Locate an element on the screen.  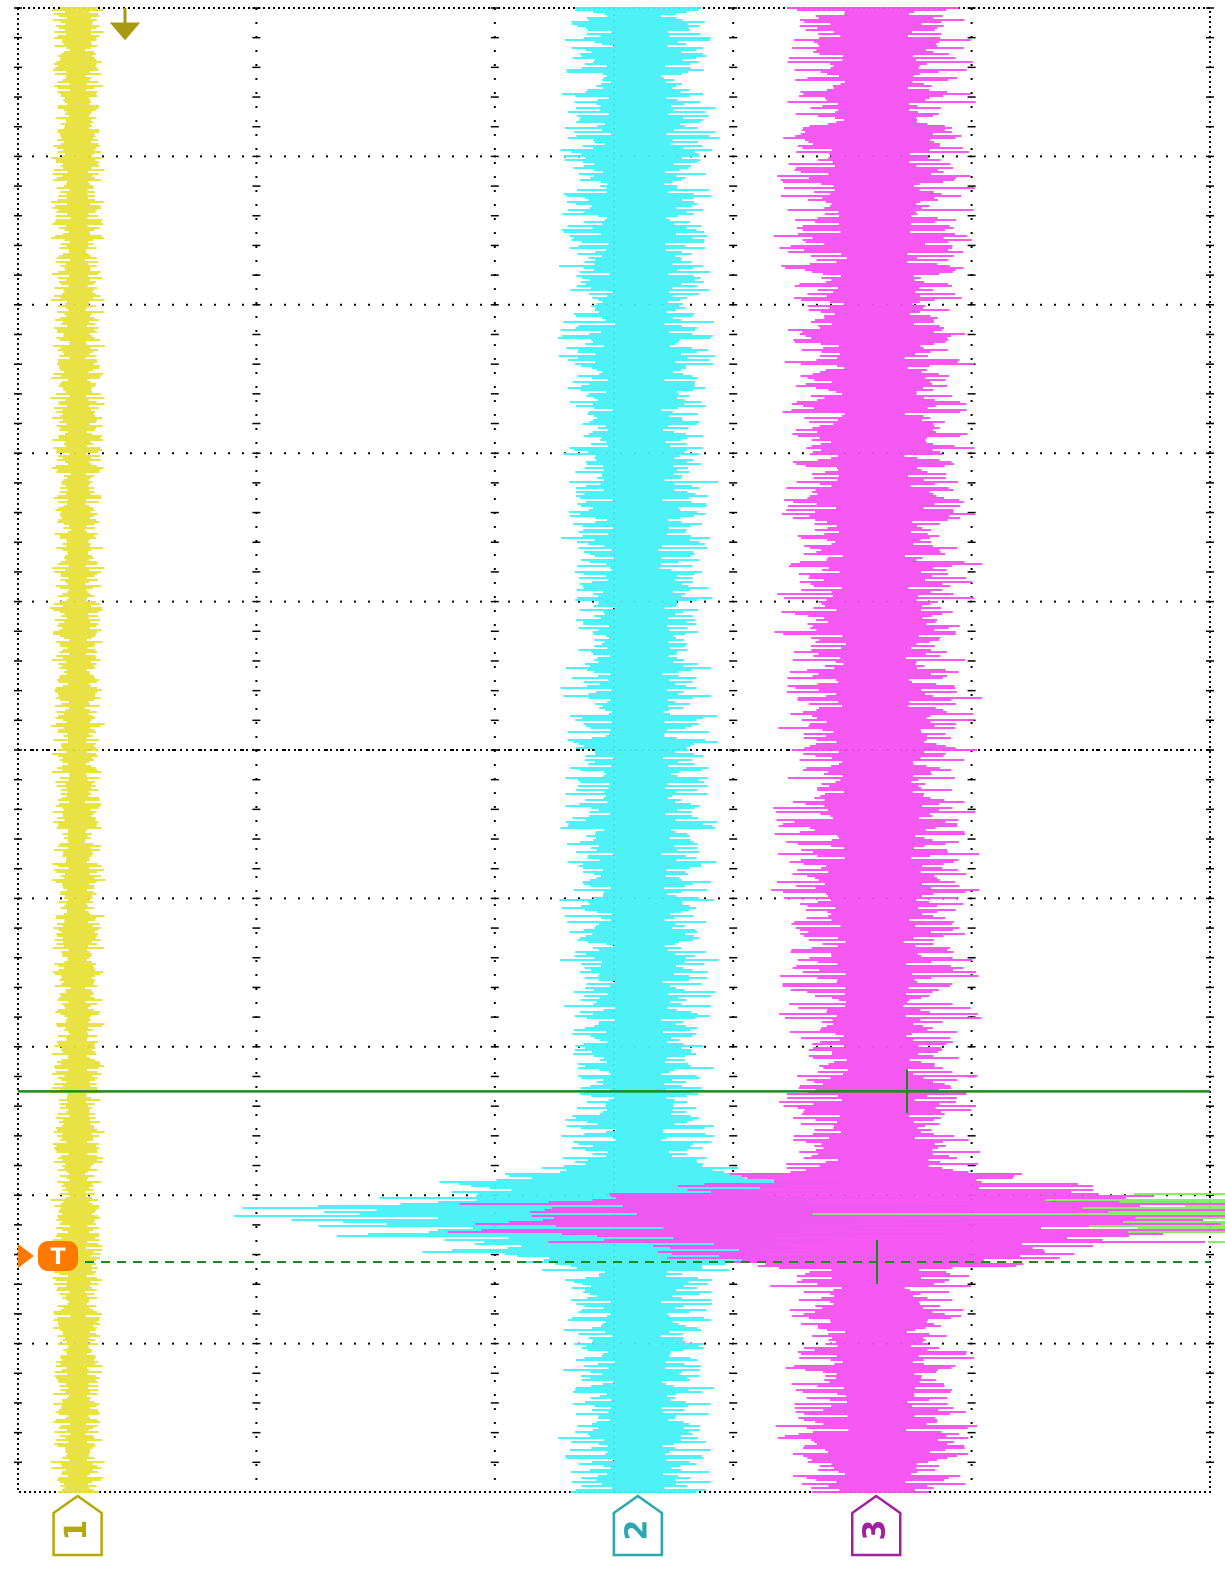
channel-marker-3: 3 is located at coordinates (876, 1525).